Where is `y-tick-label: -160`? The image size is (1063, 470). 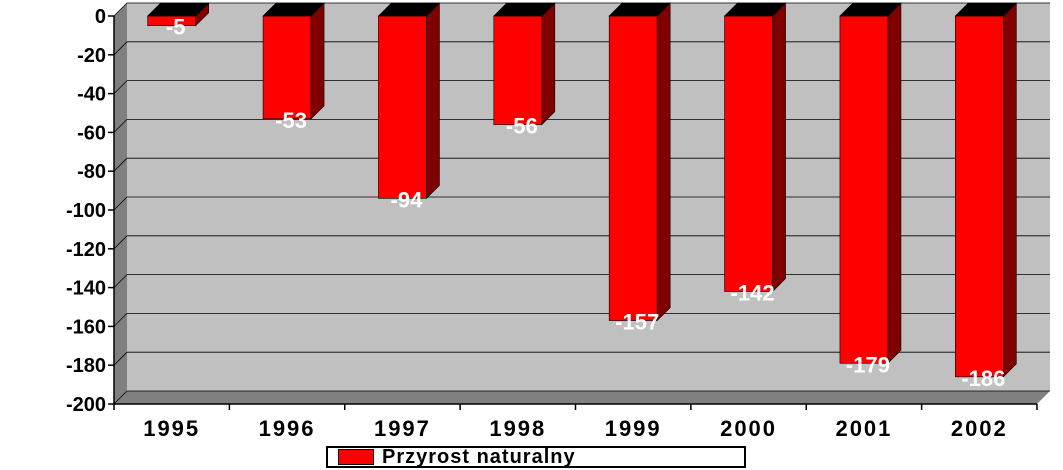 y-tick-label: -160 is located at coordinates (86, 327).